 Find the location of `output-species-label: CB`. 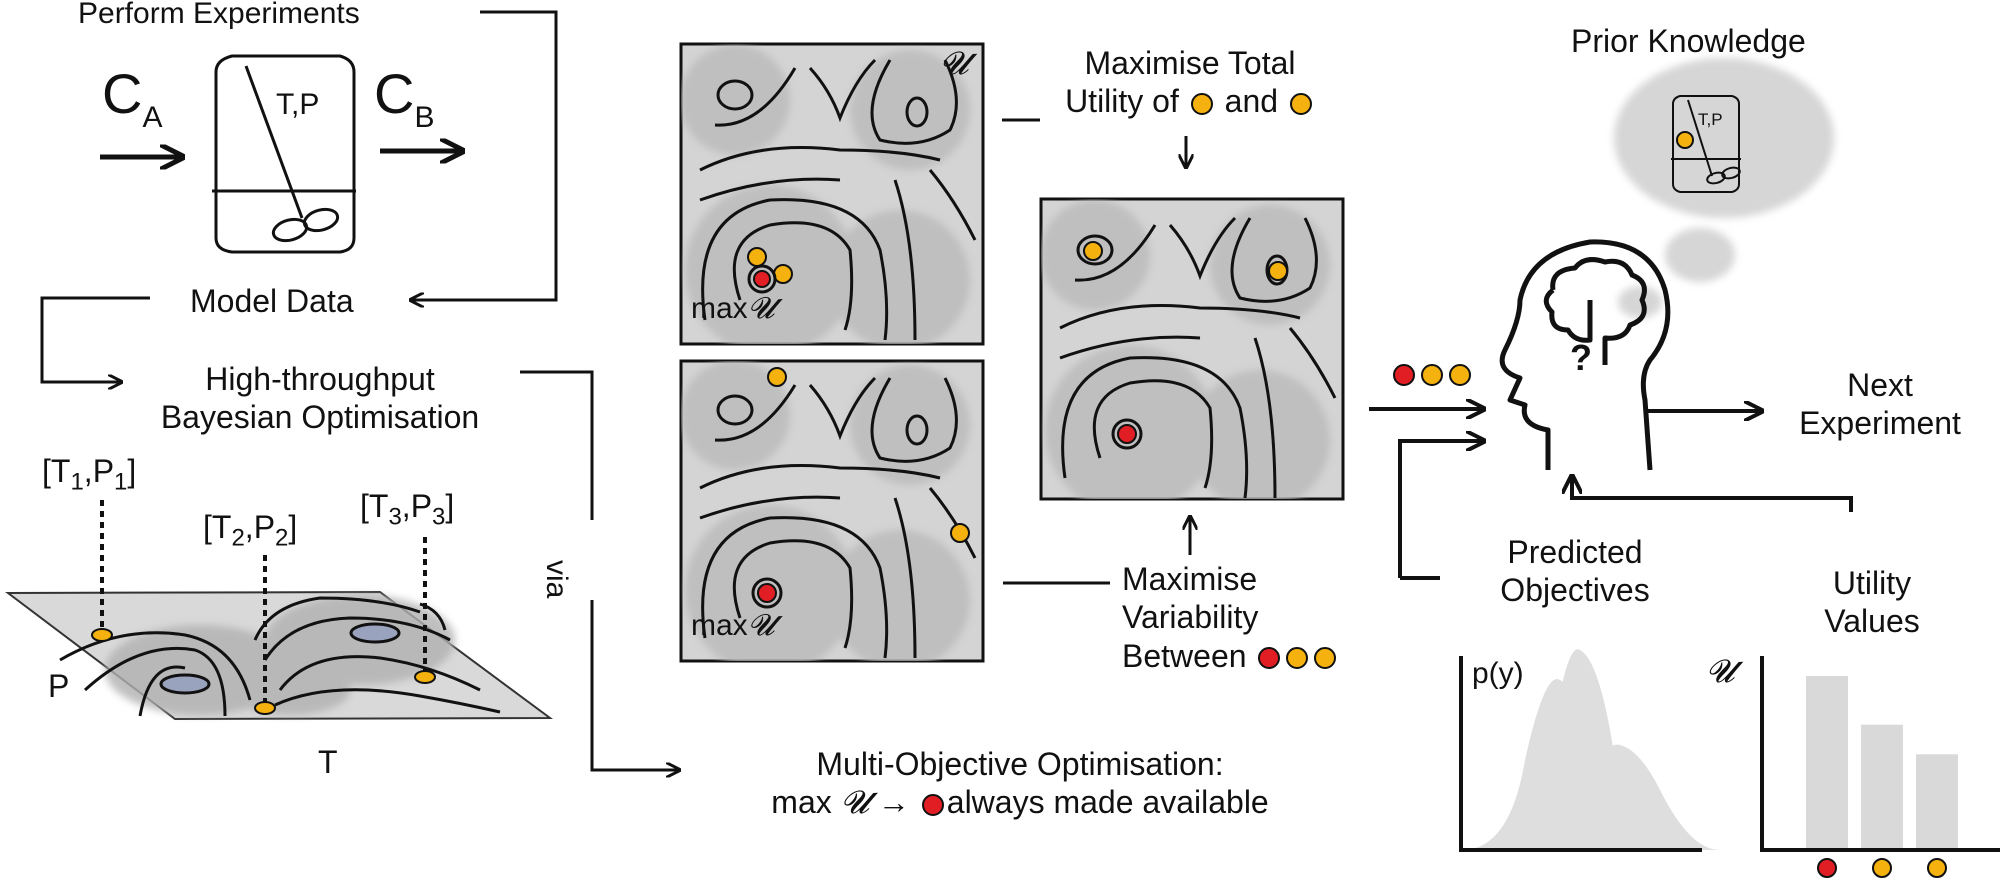

output-species-label: CB is located at coordinates (404, 98).